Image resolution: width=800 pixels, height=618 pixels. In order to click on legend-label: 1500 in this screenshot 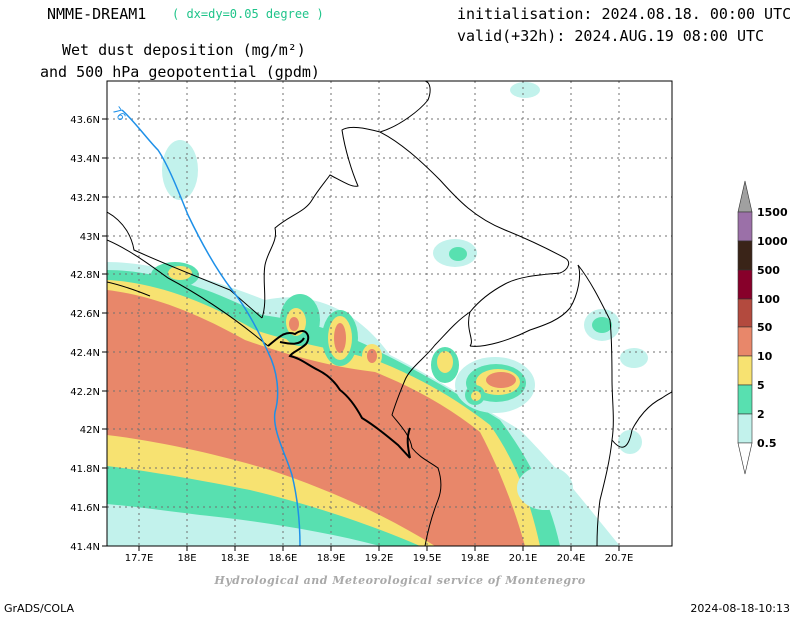, I will do `click(772, 212)`.